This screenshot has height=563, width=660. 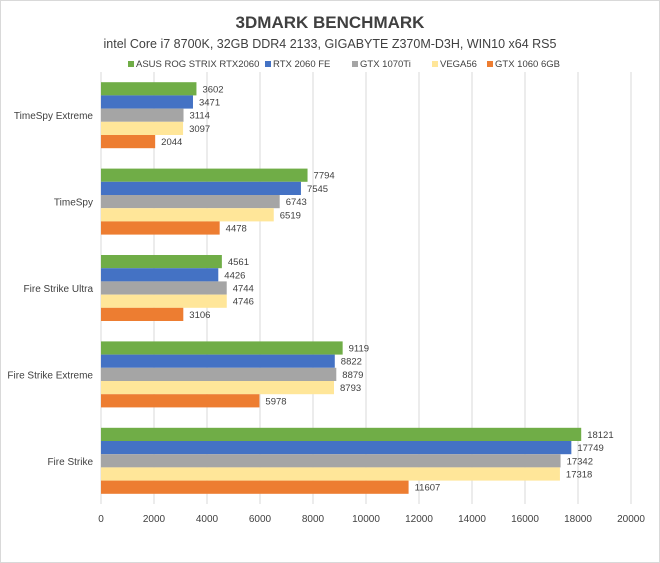 What do you see at coordinates (385, 64) in the screenshot?
I see `legend-label: GTX 1070Ti` at bounding box center [385, 64].